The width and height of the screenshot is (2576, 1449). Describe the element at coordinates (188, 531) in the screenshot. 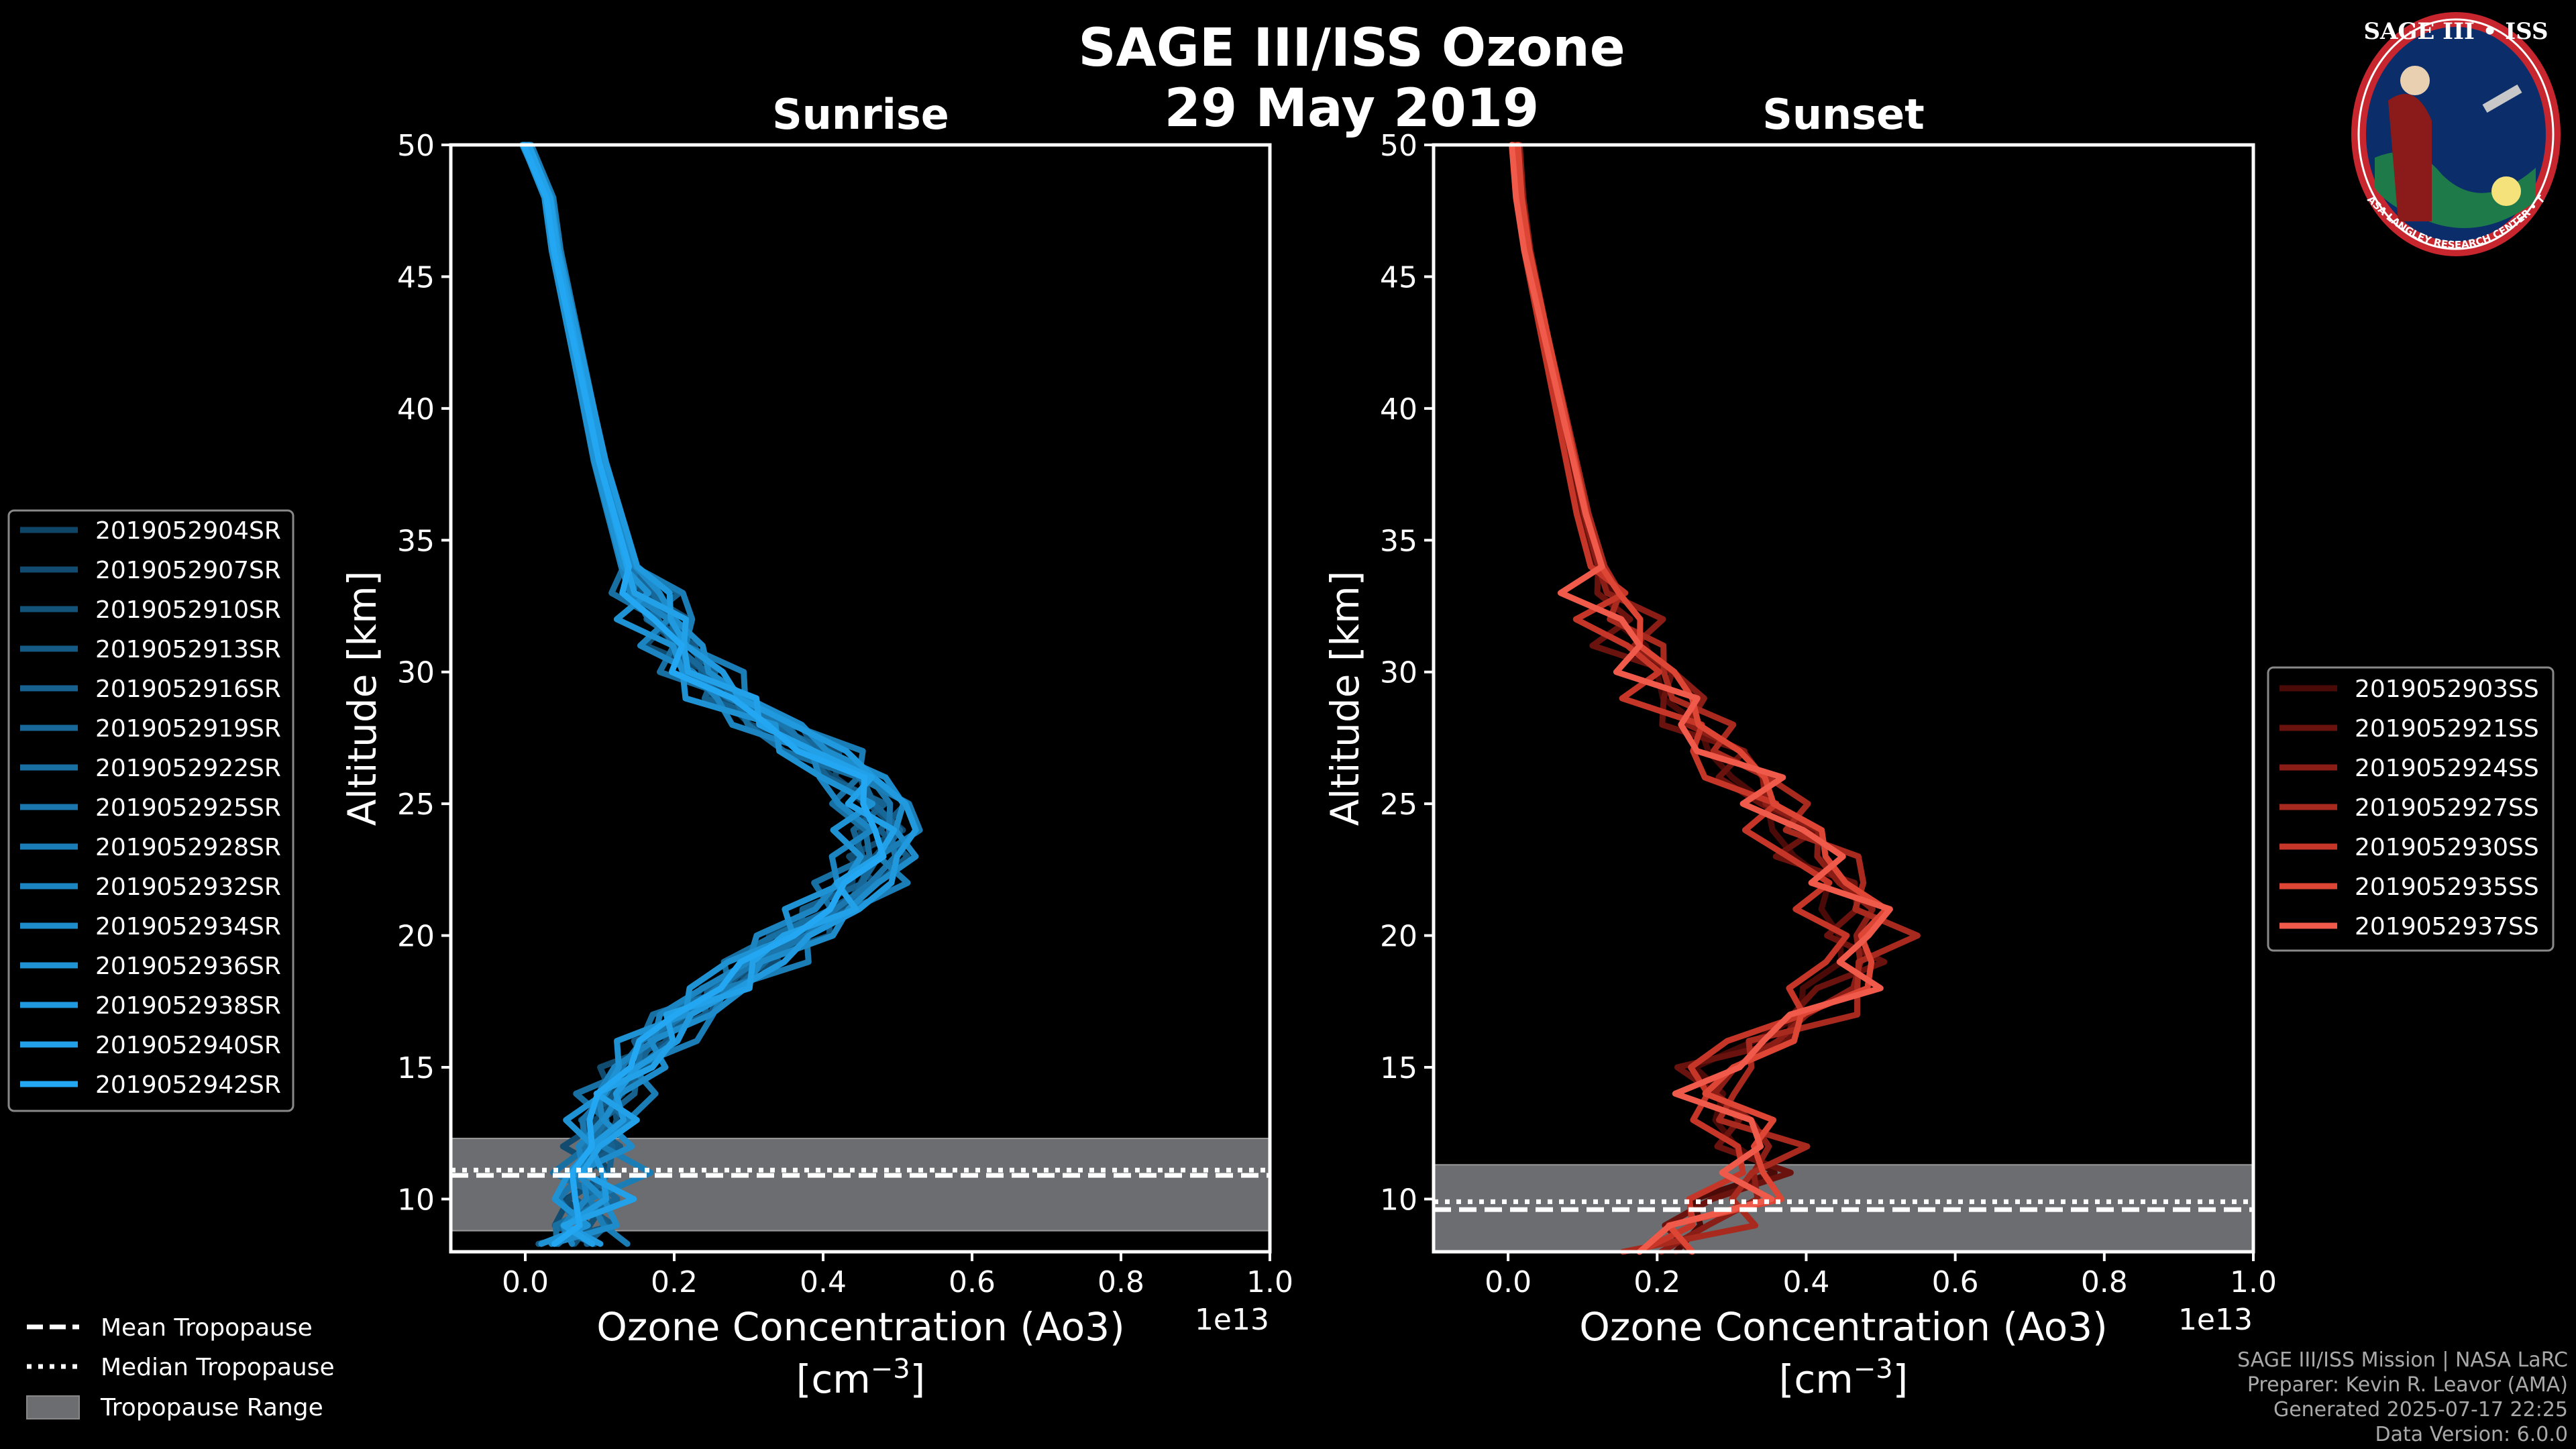

I see `legend-label-2019052904SR: 2019052904SR` at that location.